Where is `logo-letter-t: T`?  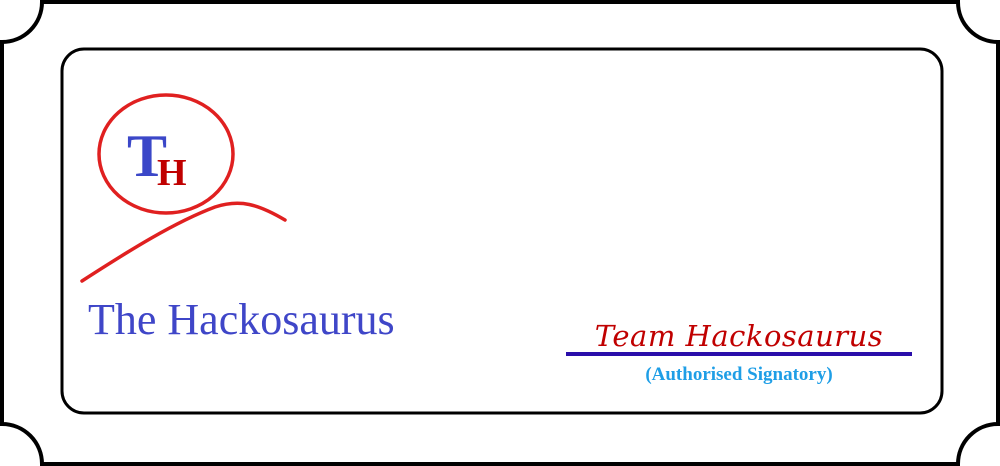
logo-letter-t: T is located at coordinates (147, 156).